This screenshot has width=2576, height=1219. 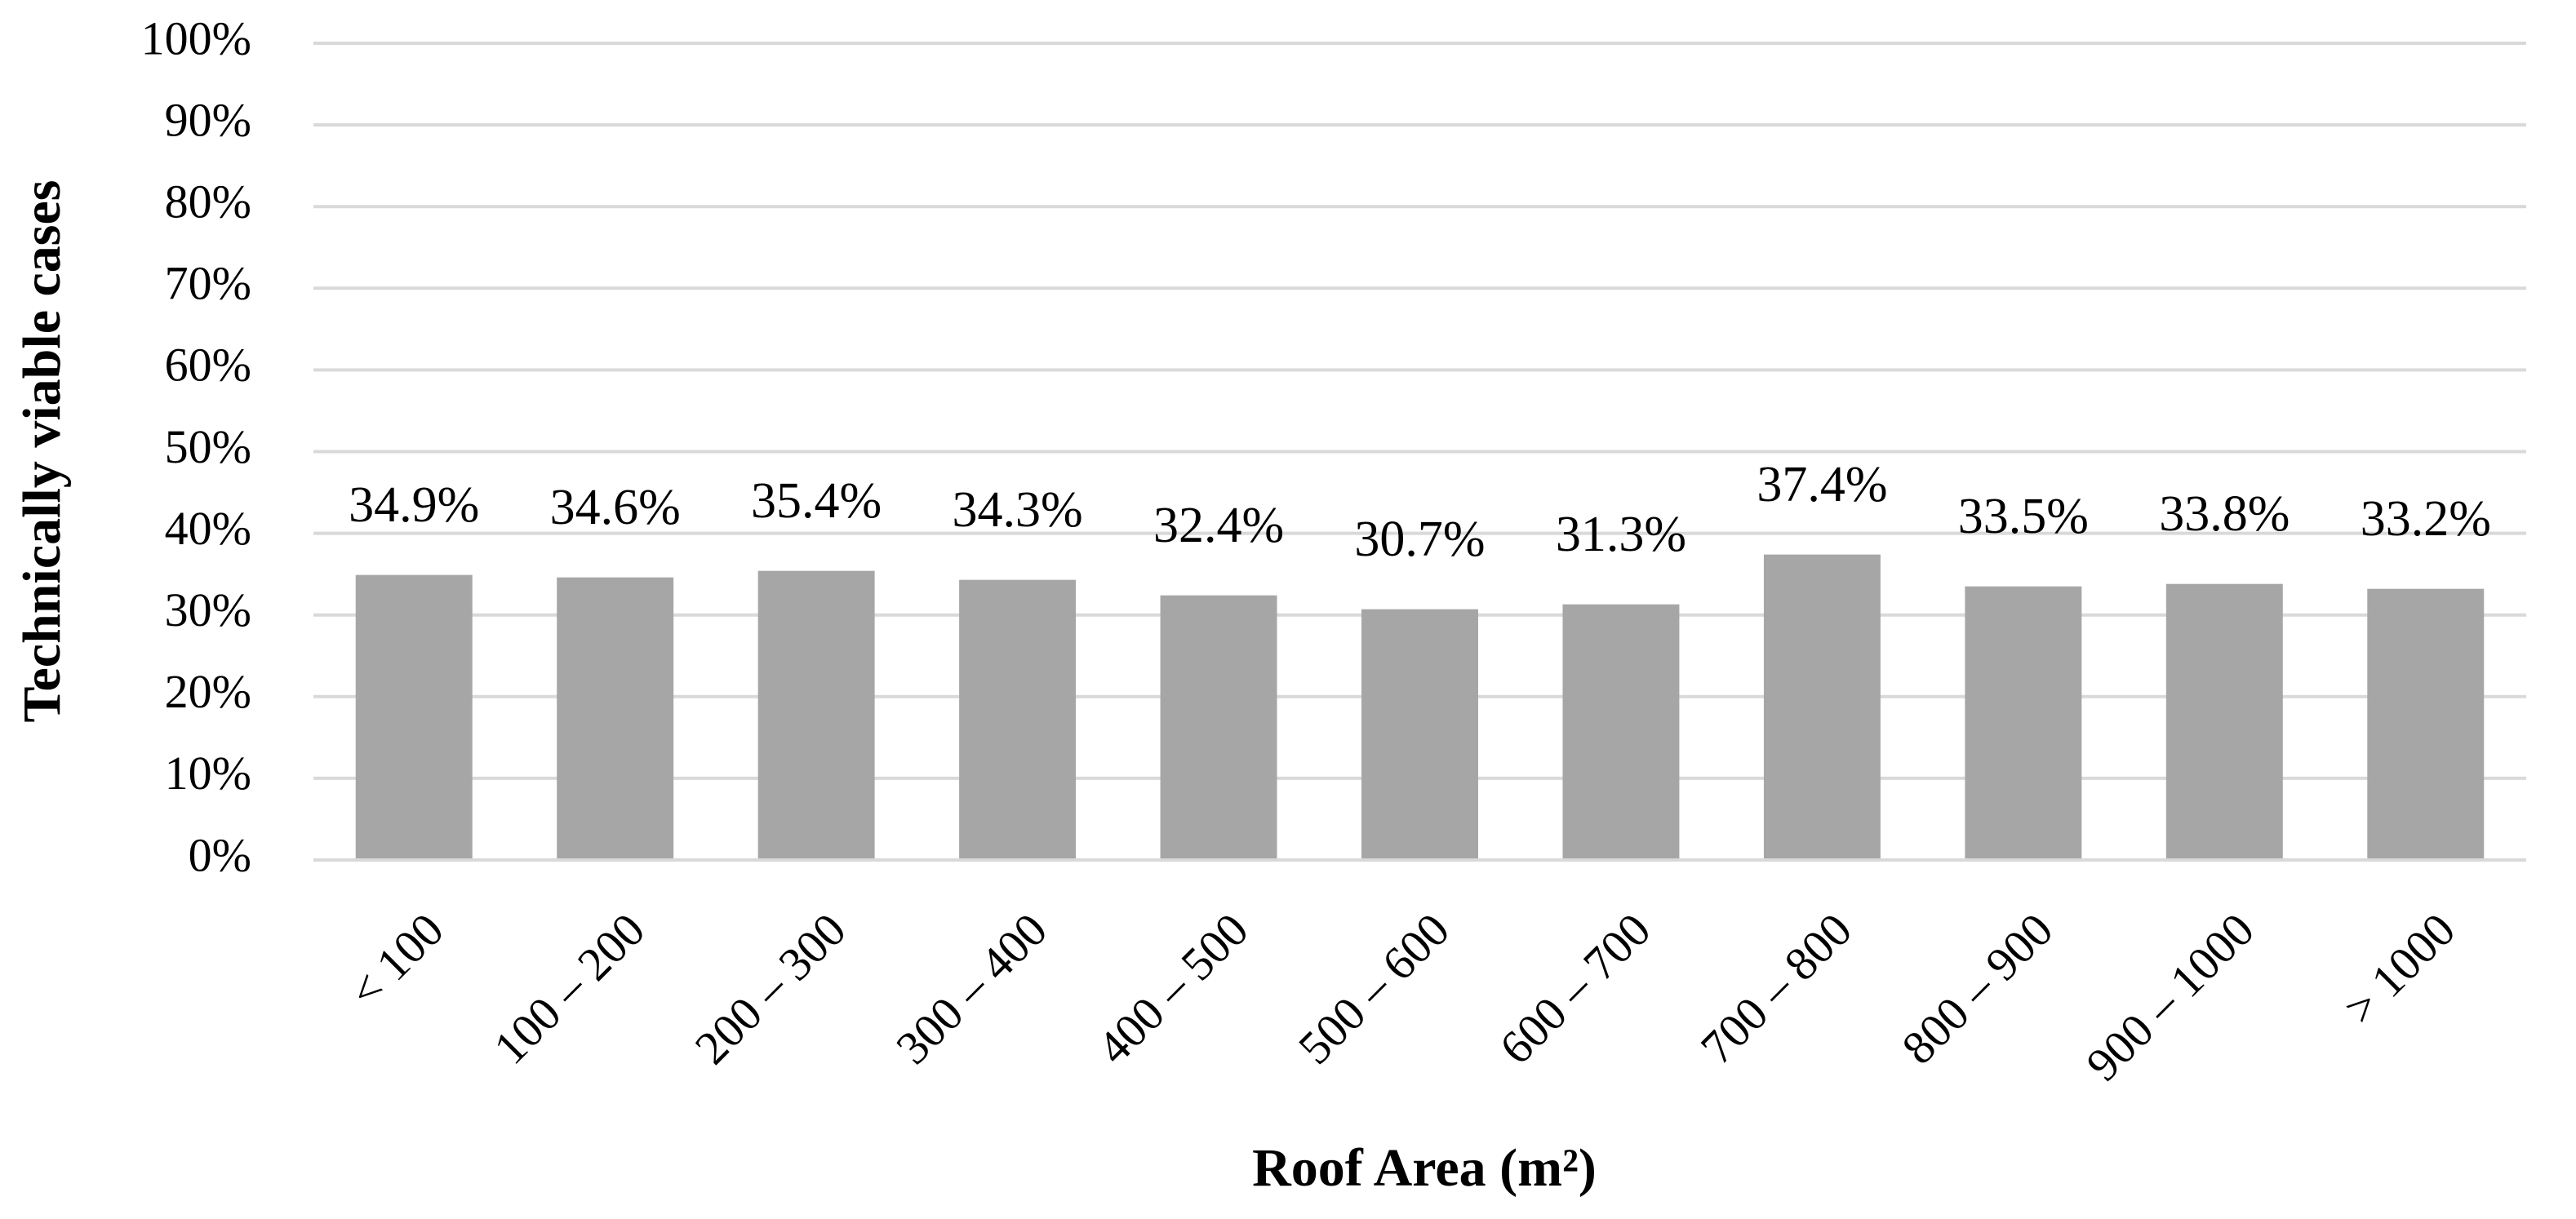 What do you see at coordinates (208, 773) in the screenshot?
I see `y-tick-label: 10%` at bounding box center [208, 773].